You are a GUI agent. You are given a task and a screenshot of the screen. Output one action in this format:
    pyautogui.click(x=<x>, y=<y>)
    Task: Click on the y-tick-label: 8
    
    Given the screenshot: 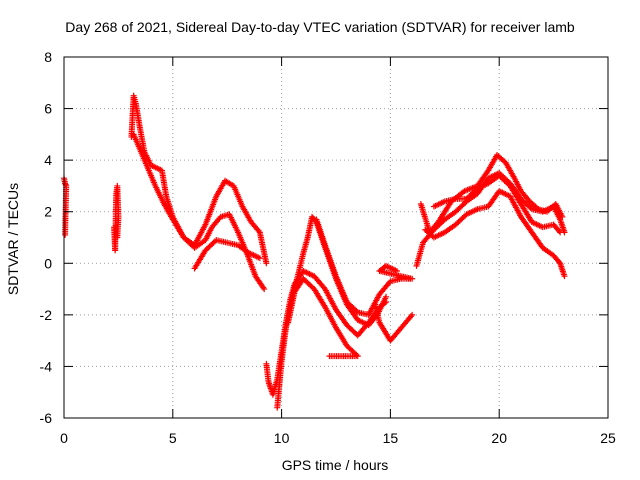 What is the action you would take?
    pyautogui.click(x=48, y=57)
    